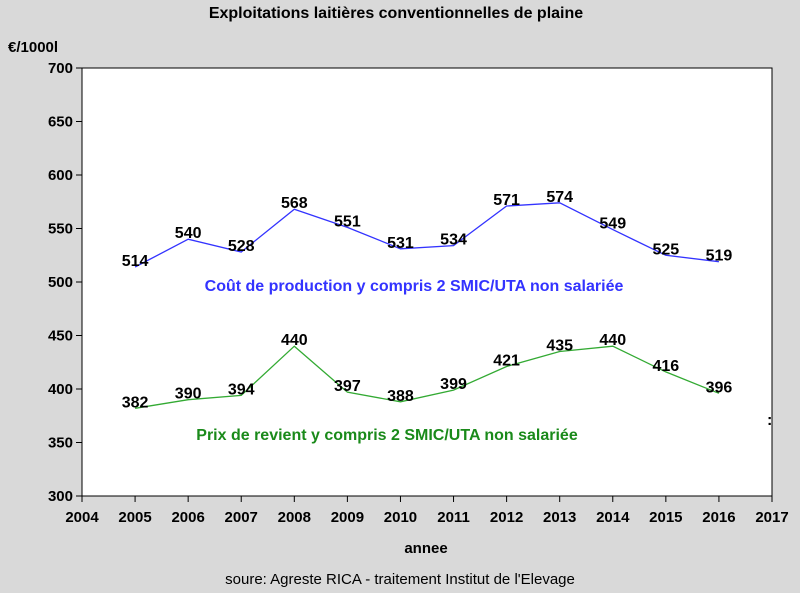 Image resolution: width=800 pixels, height=593 pixels. Describe the element at coordinates (506, 517) in the screenshot. I see `x-tick-label: 2012` at that location.